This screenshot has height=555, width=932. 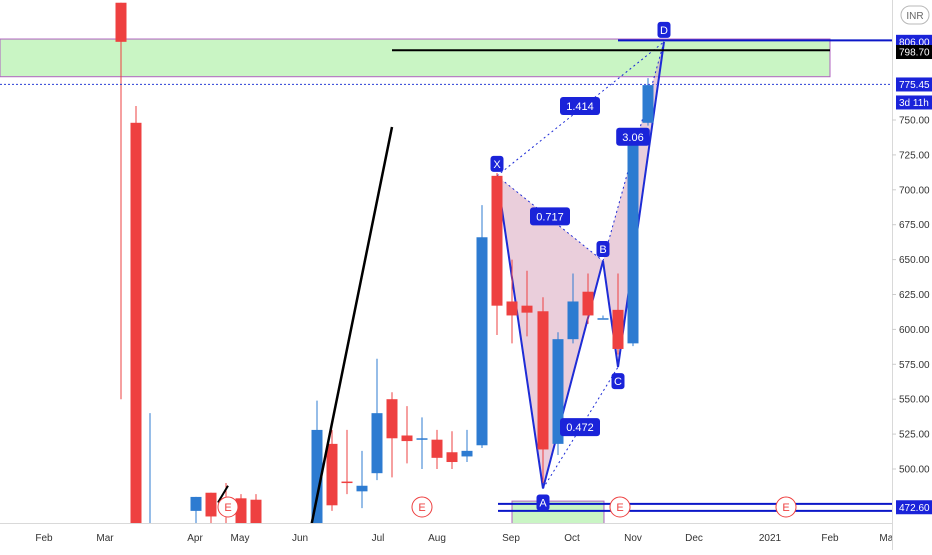 I want to click on y-tick-label-2: 700.00, so click(x=914, y=190).